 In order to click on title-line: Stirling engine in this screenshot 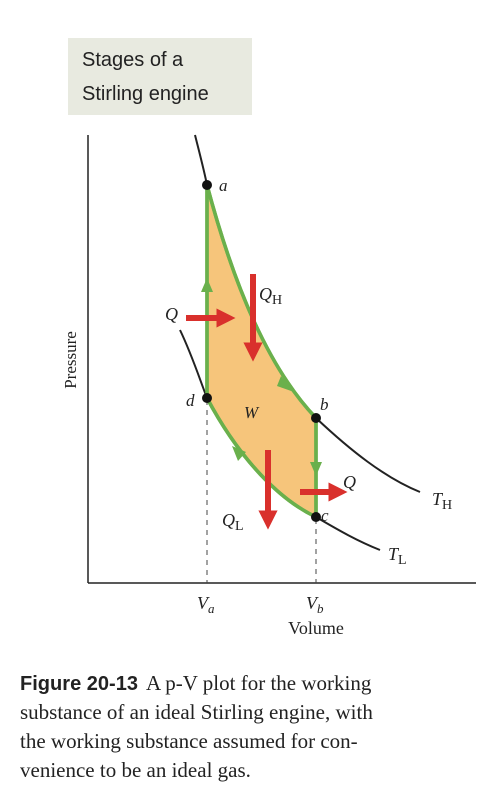, I will do `click(145, 94)`.